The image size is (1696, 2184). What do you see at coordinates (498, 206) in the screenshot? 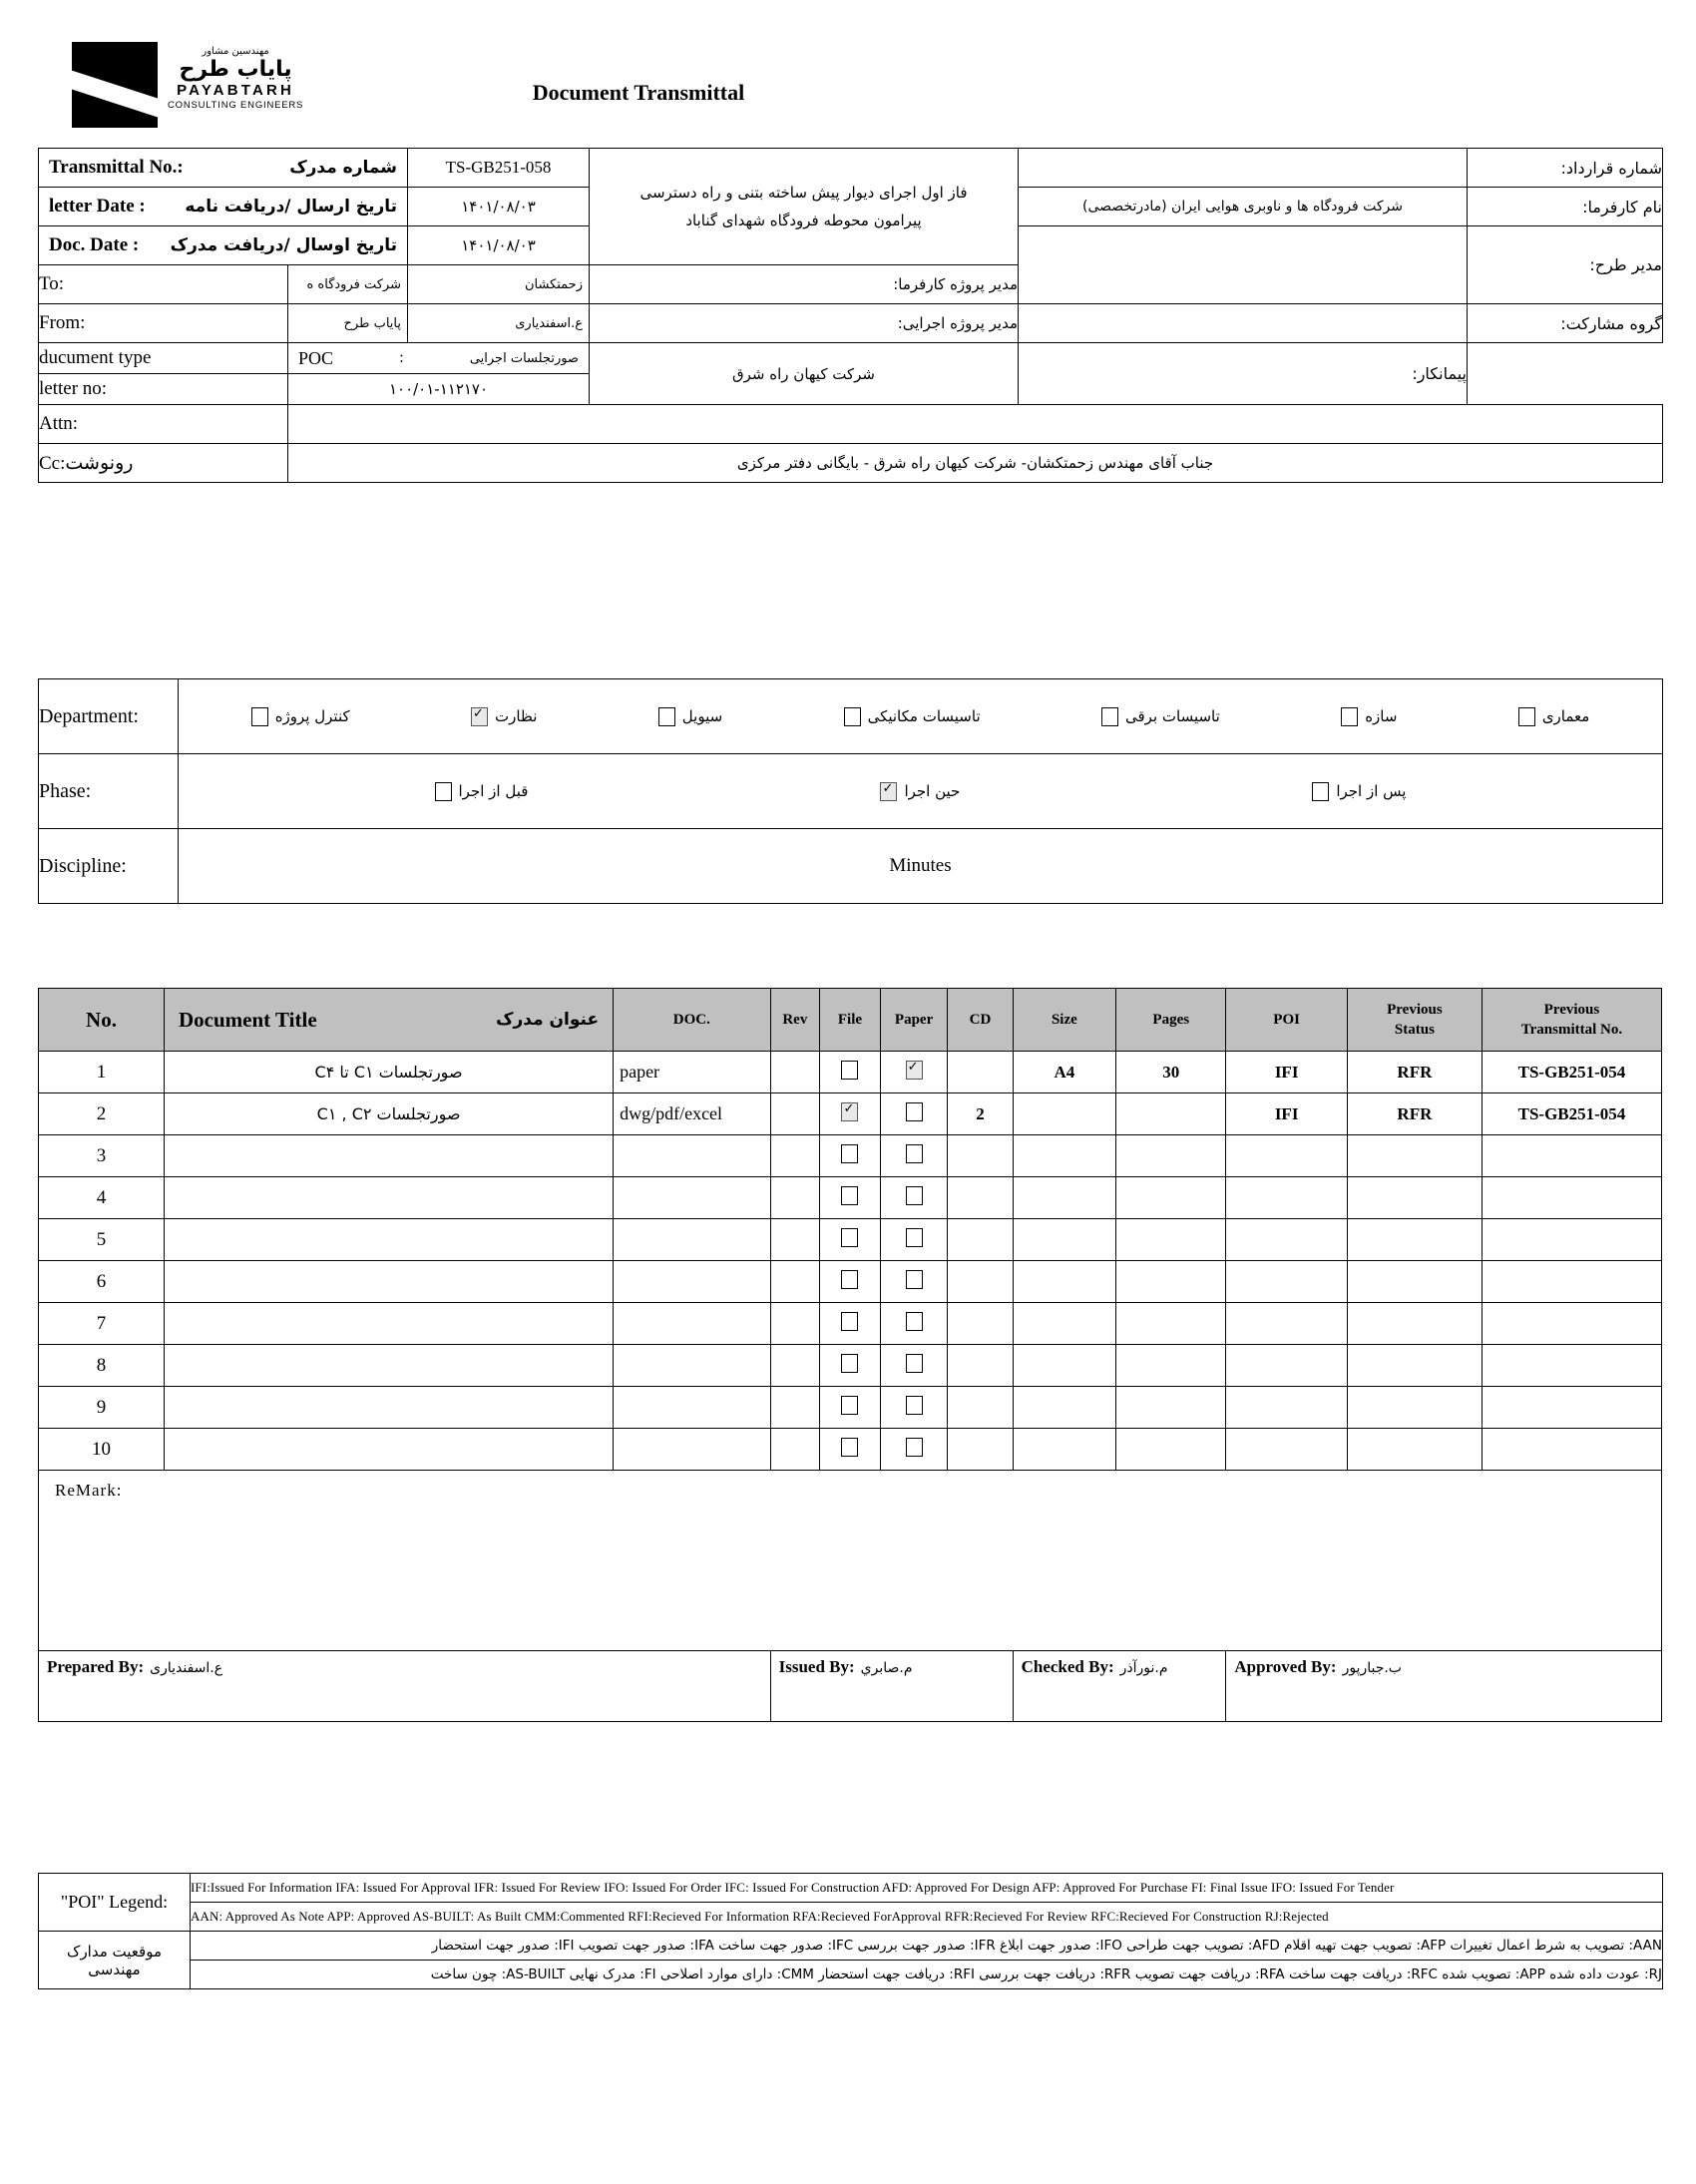
I see `letter-date-value: ۱۴۰۱/۰۸/۰۳` at bounding box center [498, 206].